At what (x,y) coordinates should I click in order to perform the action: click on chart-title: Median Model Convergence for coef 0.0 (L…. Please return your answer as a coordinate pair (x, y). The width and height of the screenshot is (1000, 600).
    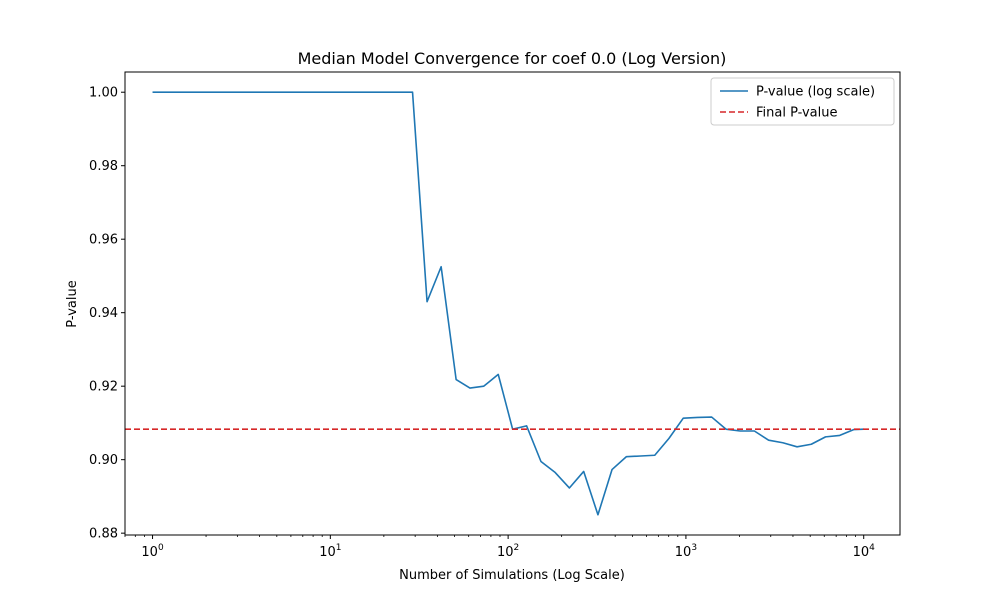
    Looking at the image, I should click on (512, 58).